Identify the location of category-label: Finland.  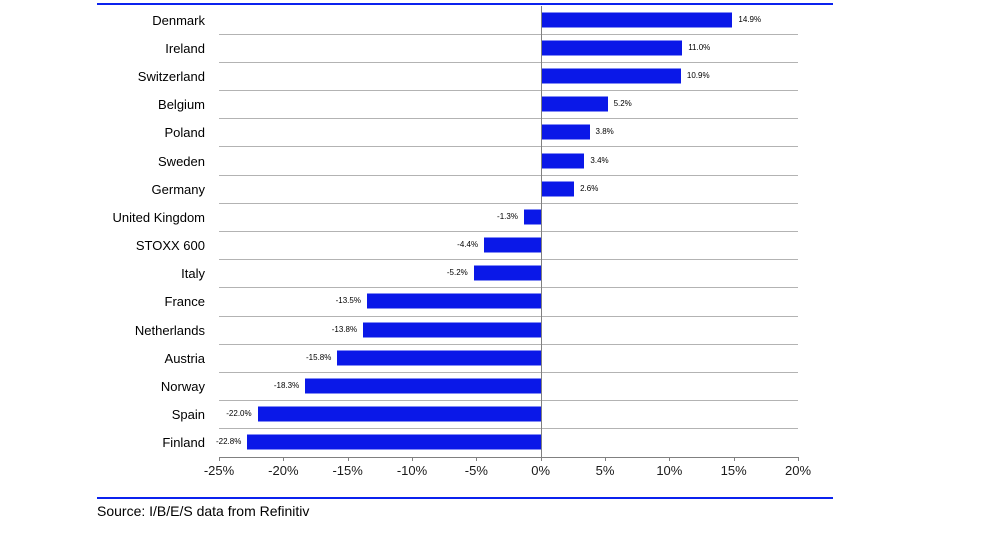
(183, 443).